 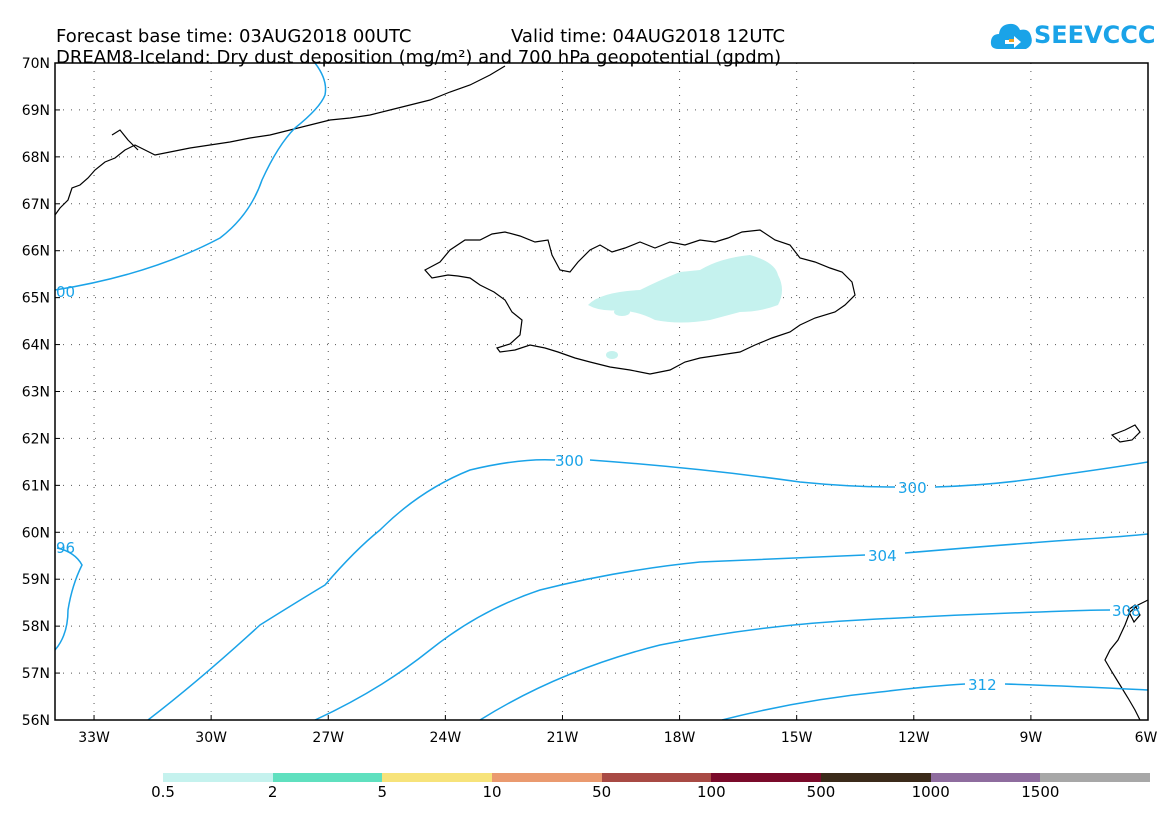 What do you see at coordinates (587, 795) in the screenshot?
I see `legend-labels: 0.5 2 5 10 50 100 500 1000 1500` at bounding box center [587, 795].